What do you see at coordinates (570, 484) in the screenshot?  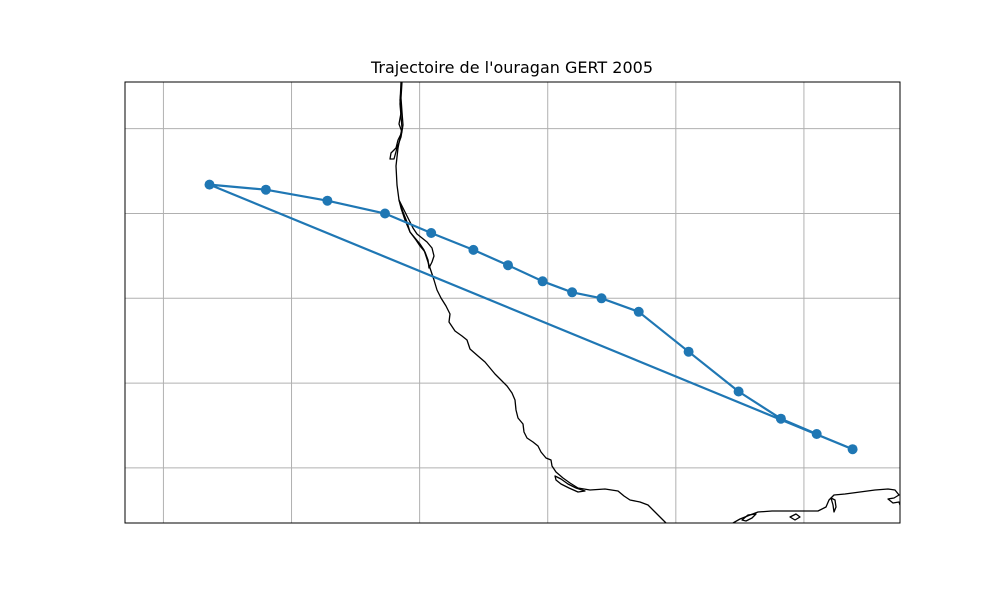 I see `alvarado-lagoon` at bounding box center [570, 484].